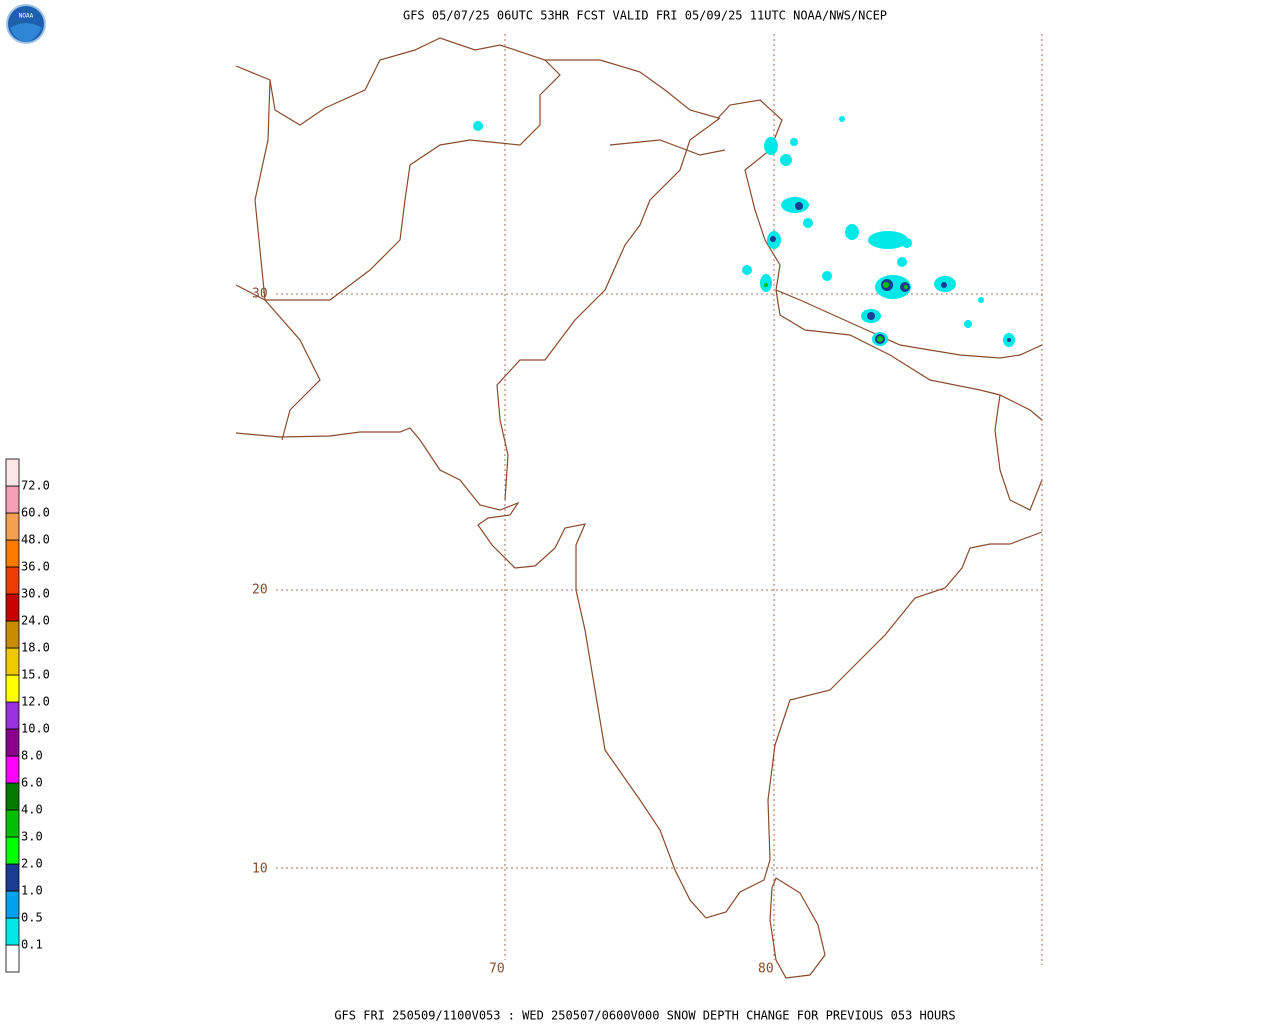 The height and width of the screenshot is (1024, 1280). What do you see at coordinates (32, 783) in the screenshot?
I see `legend-label: 6.0` at bounding box center [32, 783].